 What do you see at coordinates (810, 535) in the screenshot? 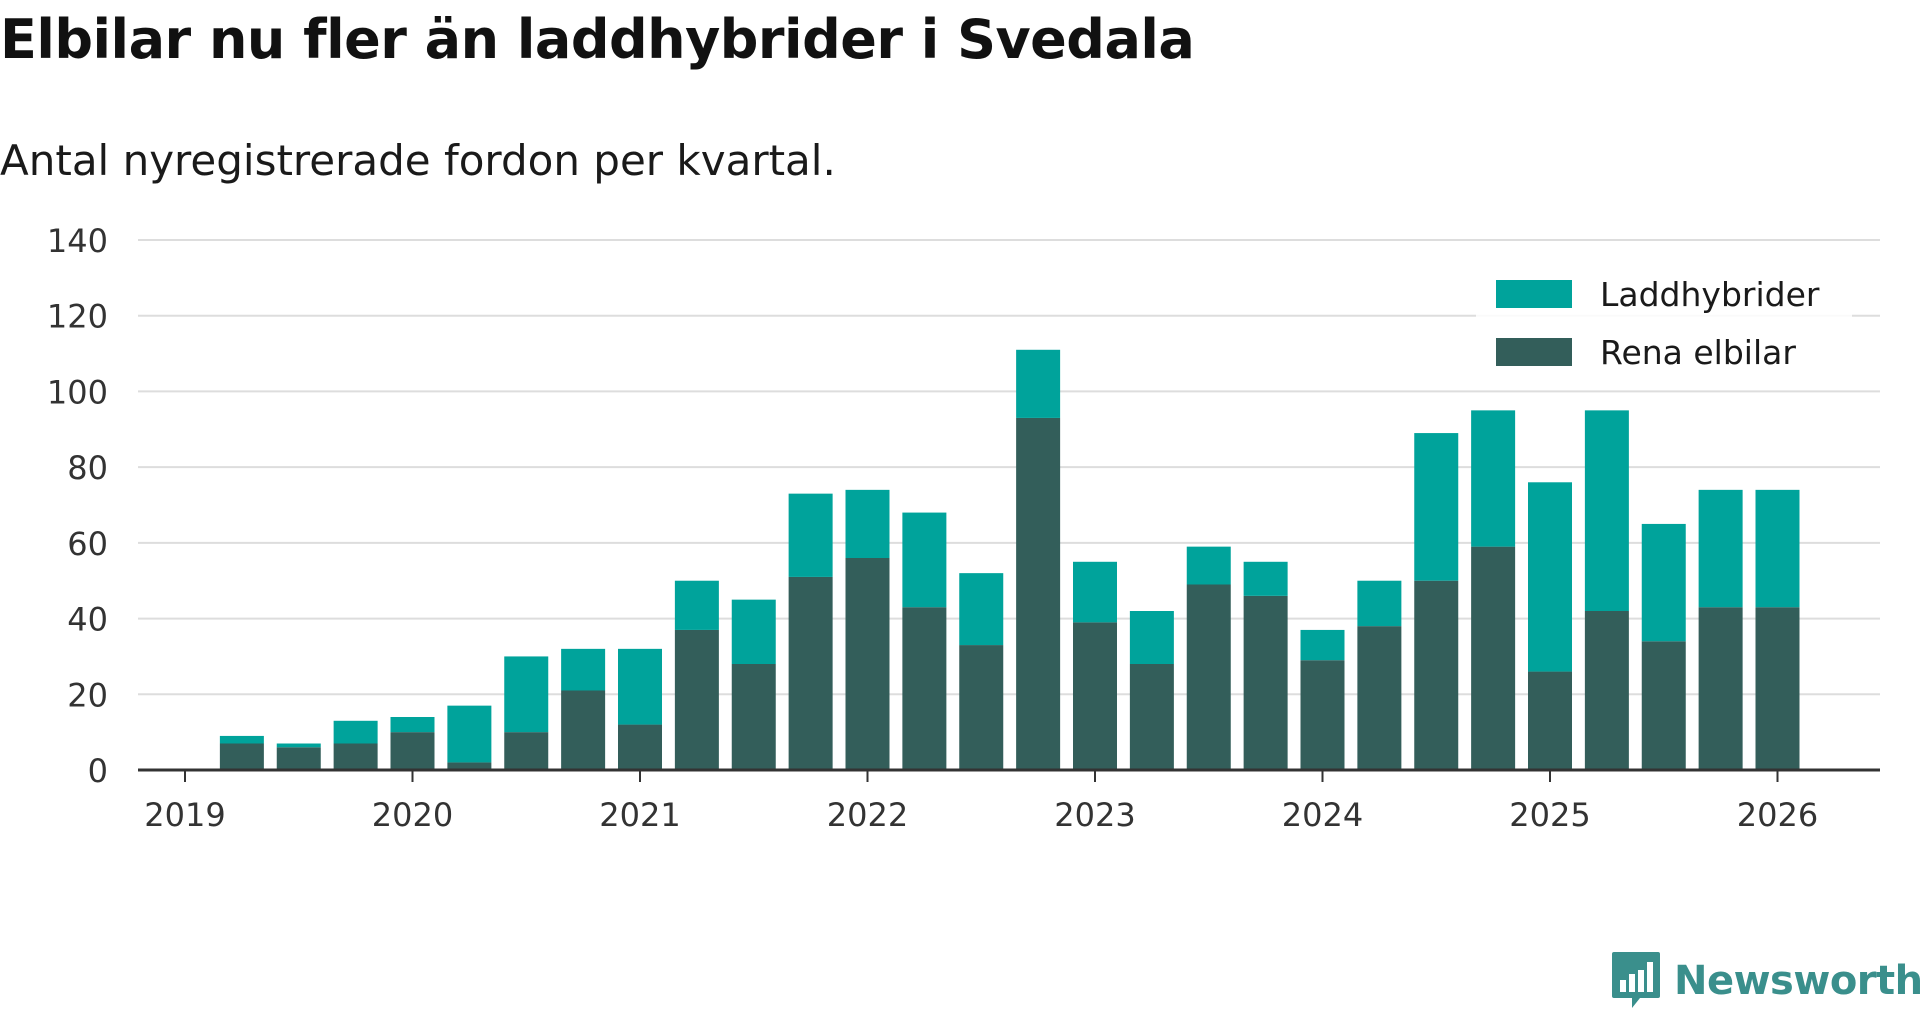
I see `bar-laddhybrider-2021Q4` at bounding box center [810, 535].